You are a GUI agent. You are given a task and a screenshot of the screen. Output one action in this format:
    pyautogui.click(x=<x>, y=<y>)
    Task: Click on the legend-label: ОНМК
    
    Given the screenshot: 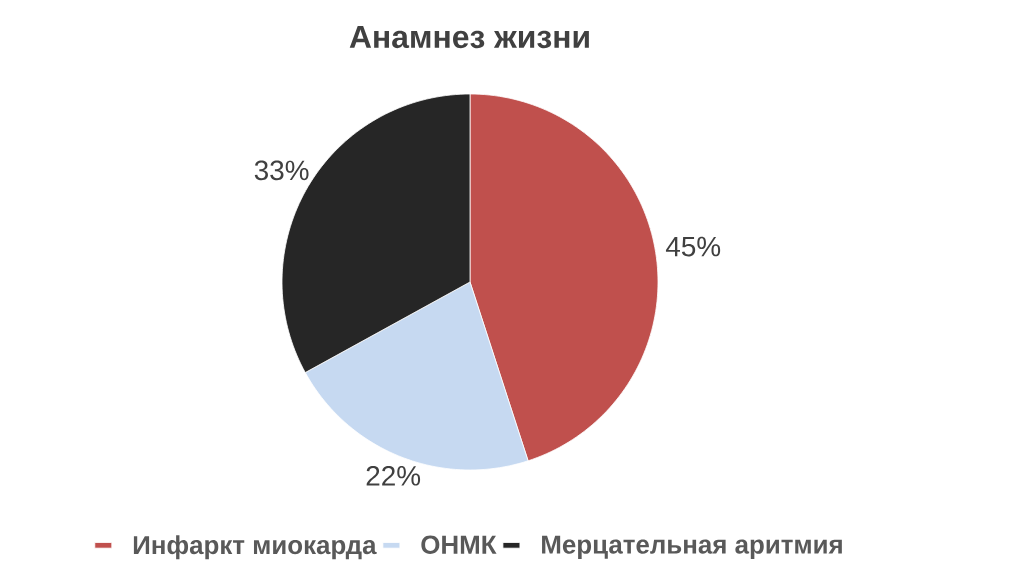 What is the action you would take?
    pyautogui.click(x=459, y=544)
    